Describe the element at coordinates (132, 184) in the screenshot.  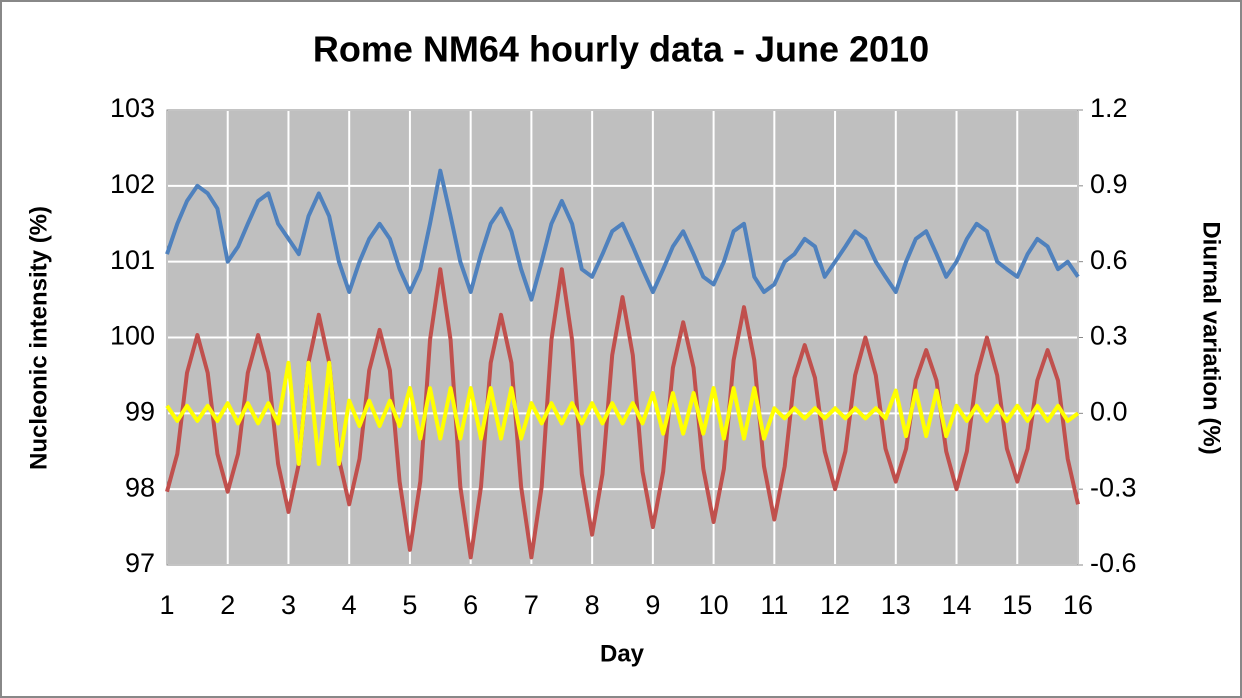
I see `y-tick-label: 102` at that location.